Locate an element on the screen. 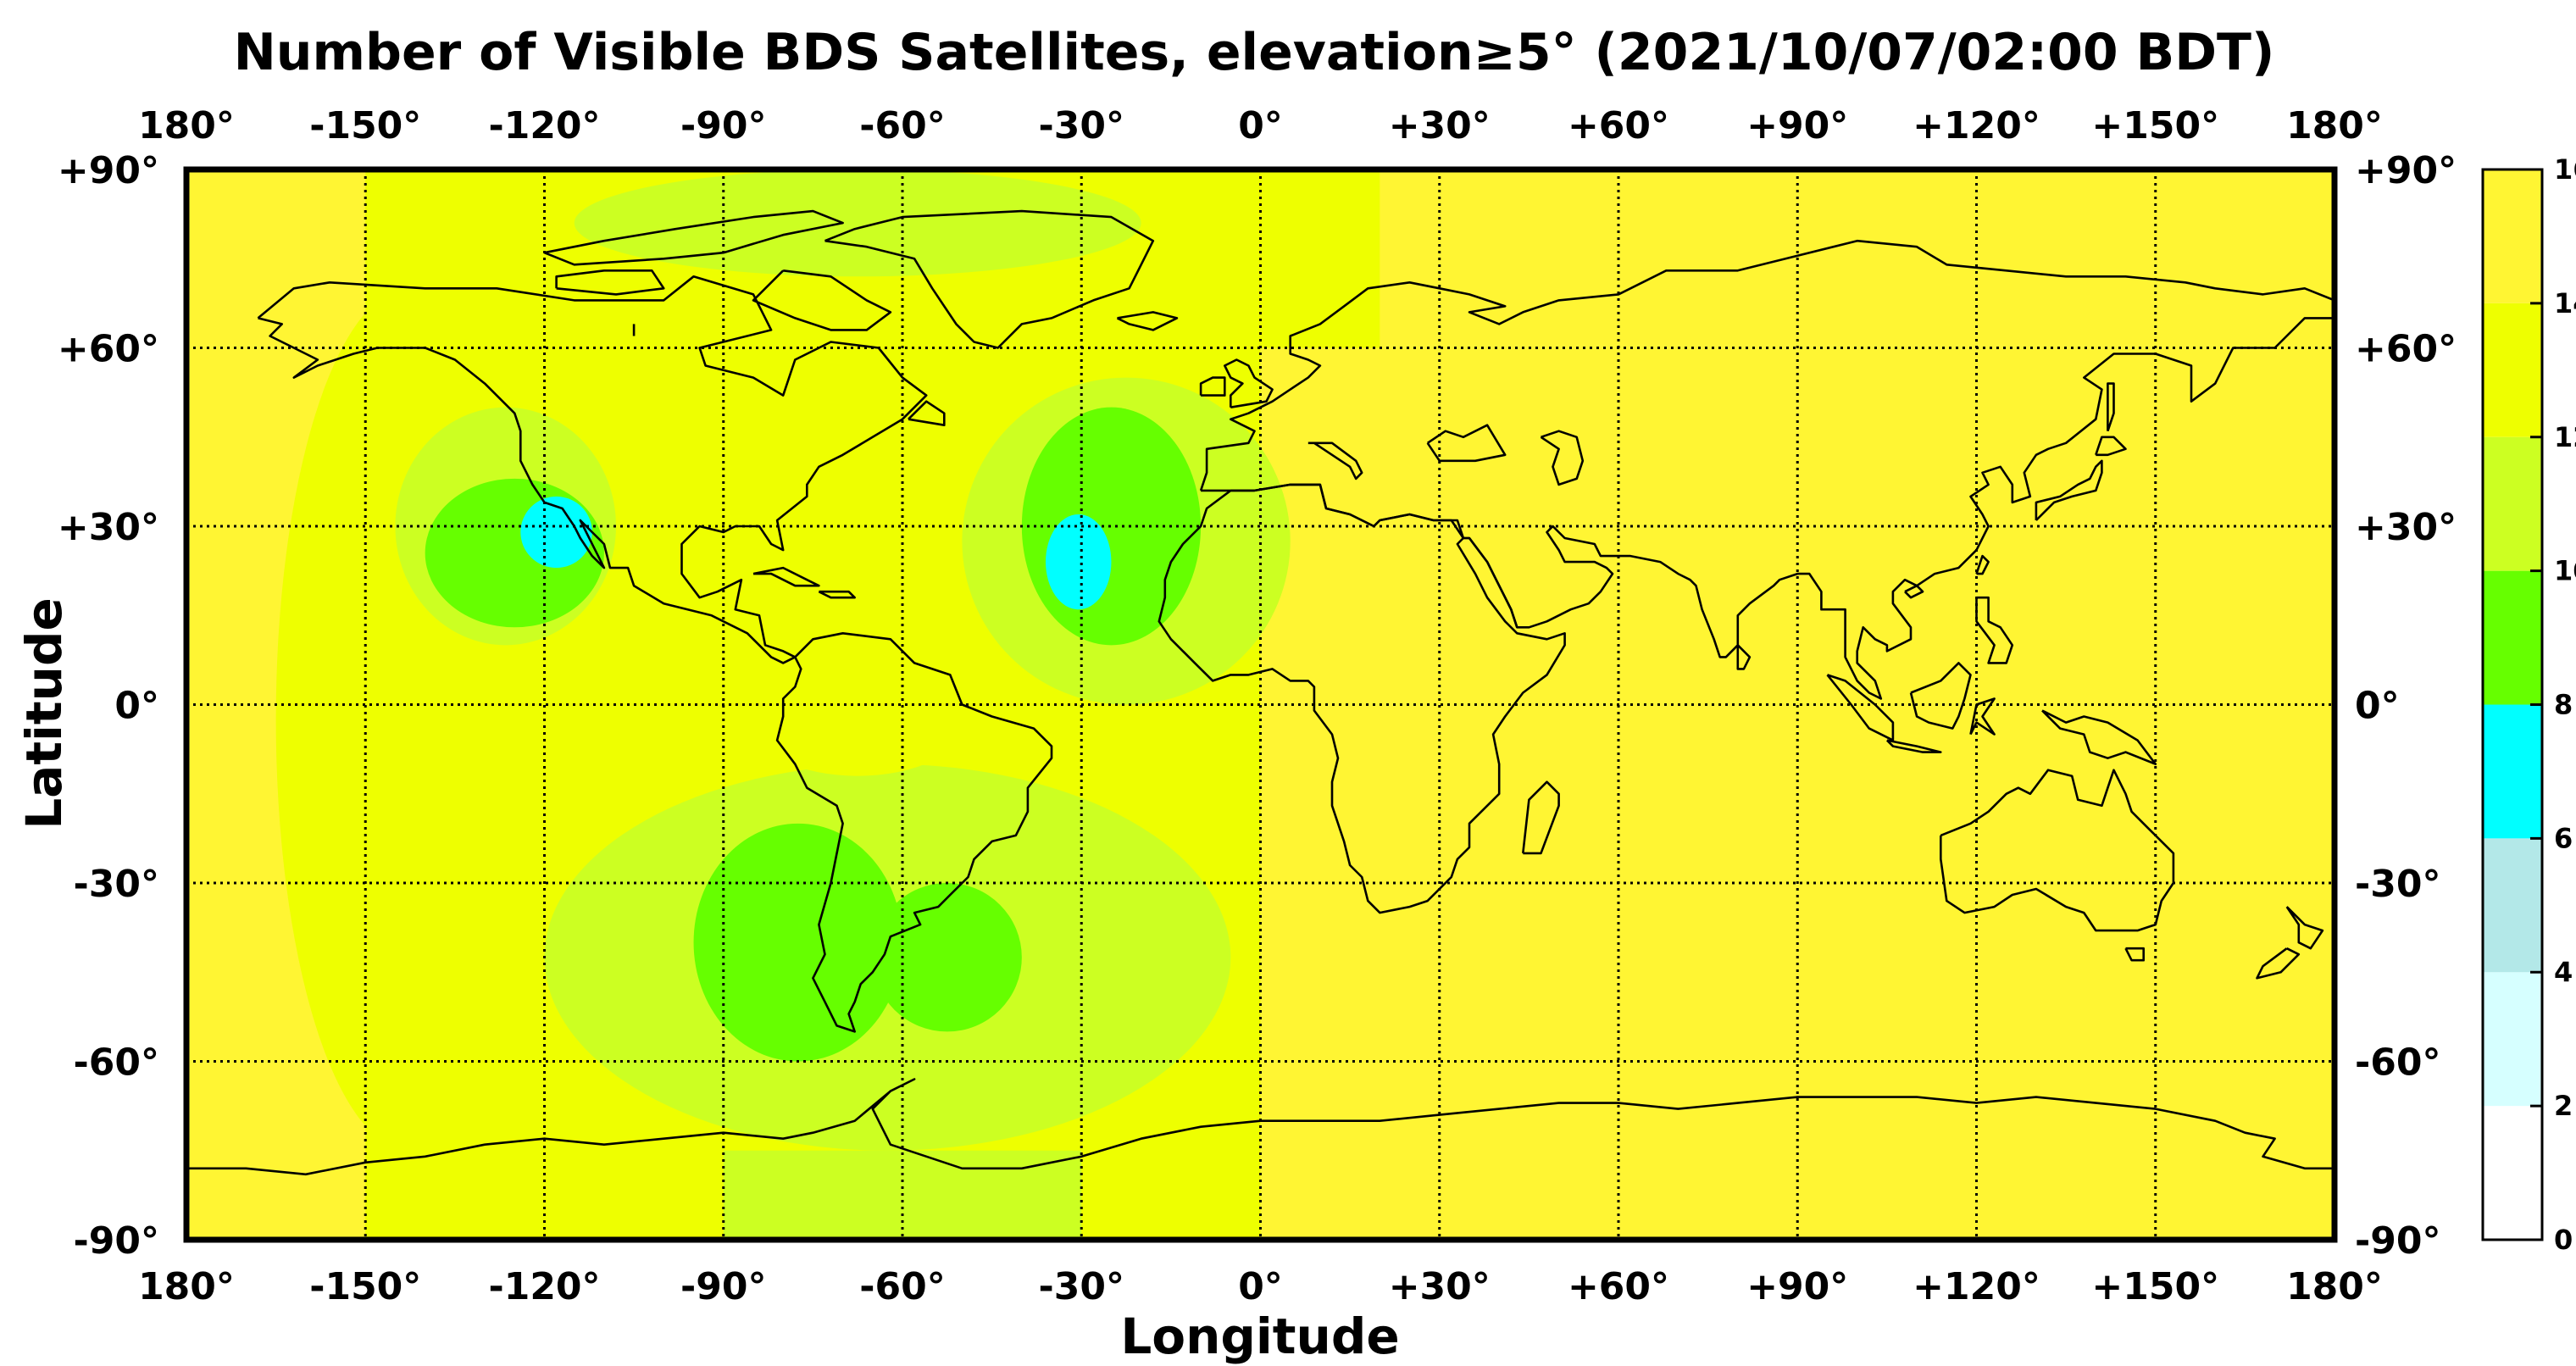 The width and height of the screenshot is (2576, 1366). coastline-japan is located at coordinates (2069, 490).